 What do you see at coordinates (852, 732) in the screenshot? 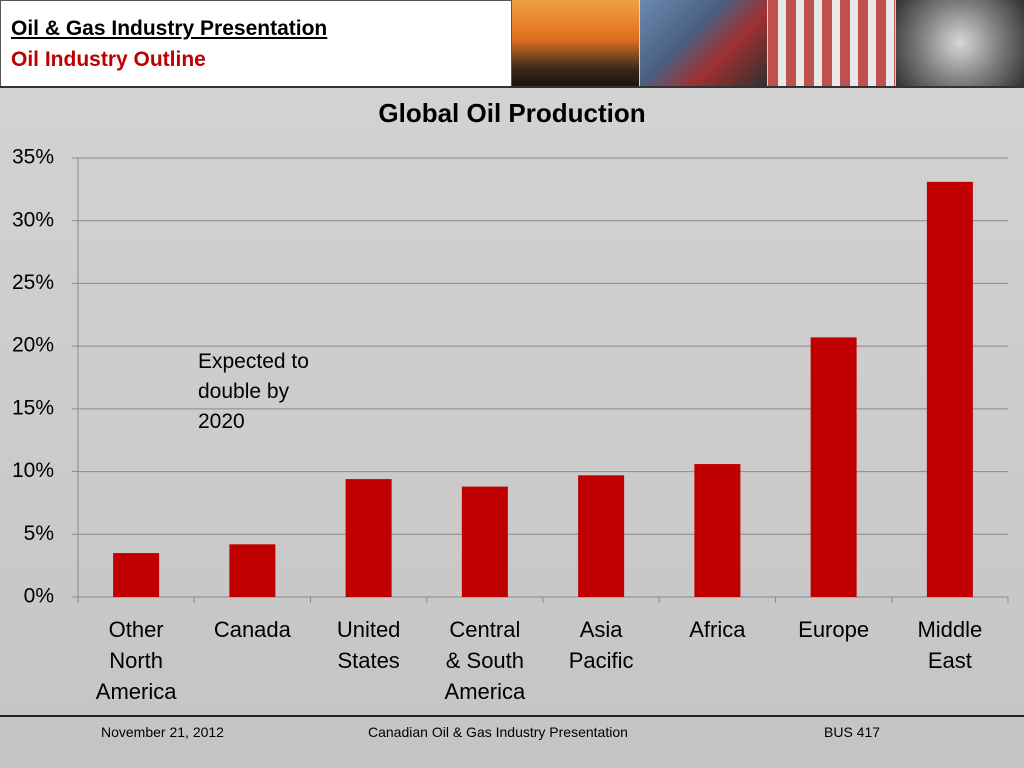
I see `footer-course: BUS 417` at bounding box center [852, 732].